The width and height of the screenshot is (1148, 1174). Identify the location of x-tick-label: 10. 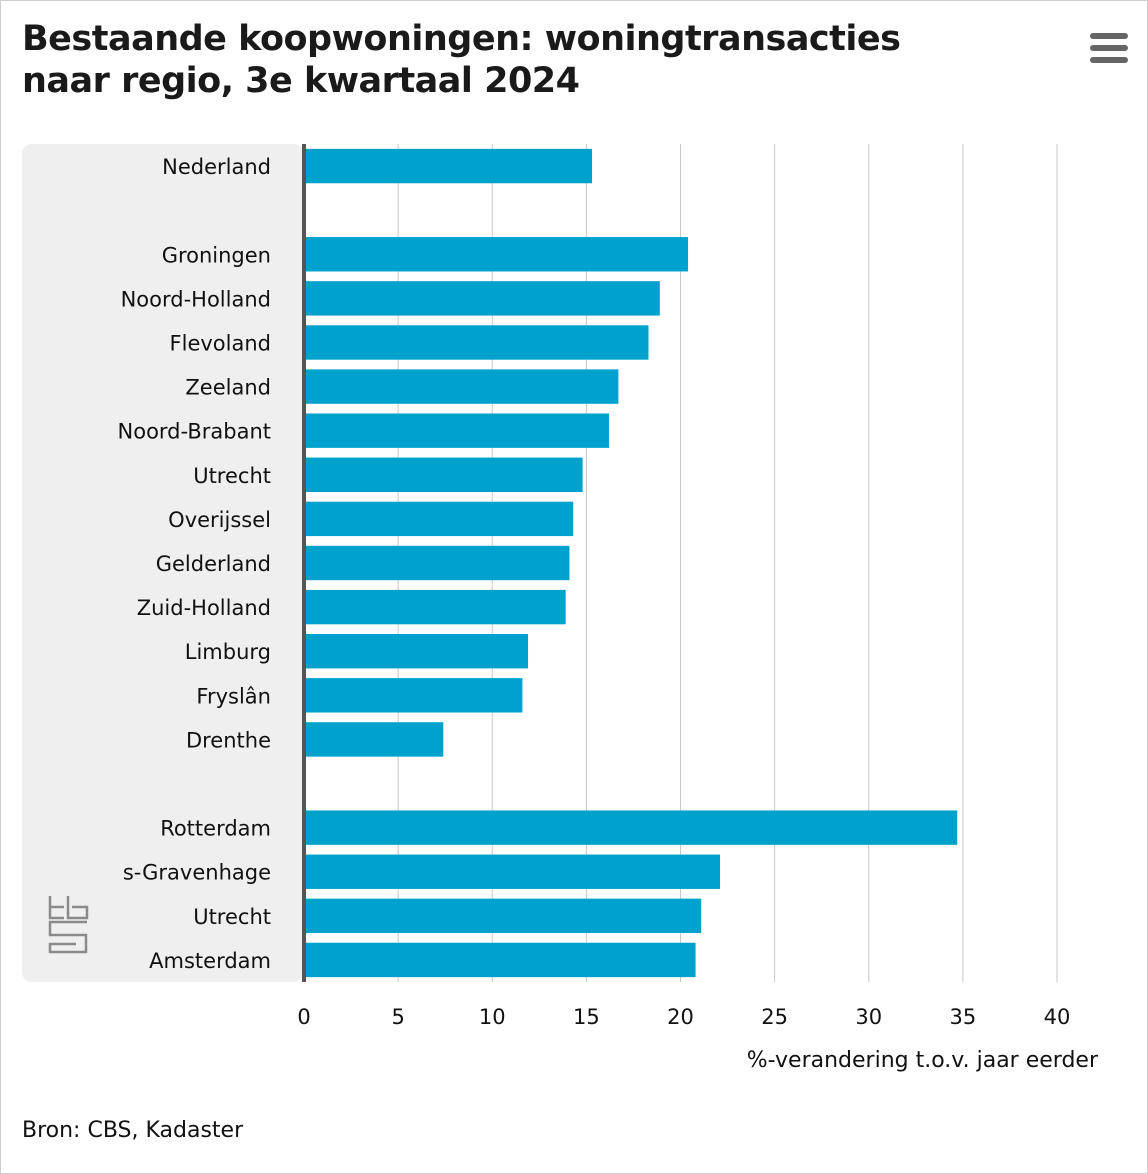
(492, 1017).